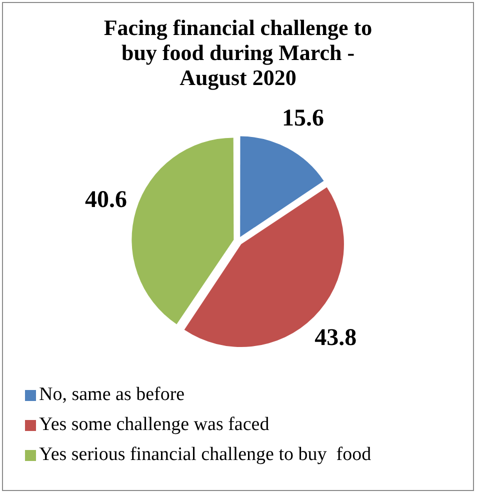 The image size is (478, 495). What do you see at coordinates (105, 200) in the screenshot?
I see `data-label: 40.6` at bounding box center [105, 200].